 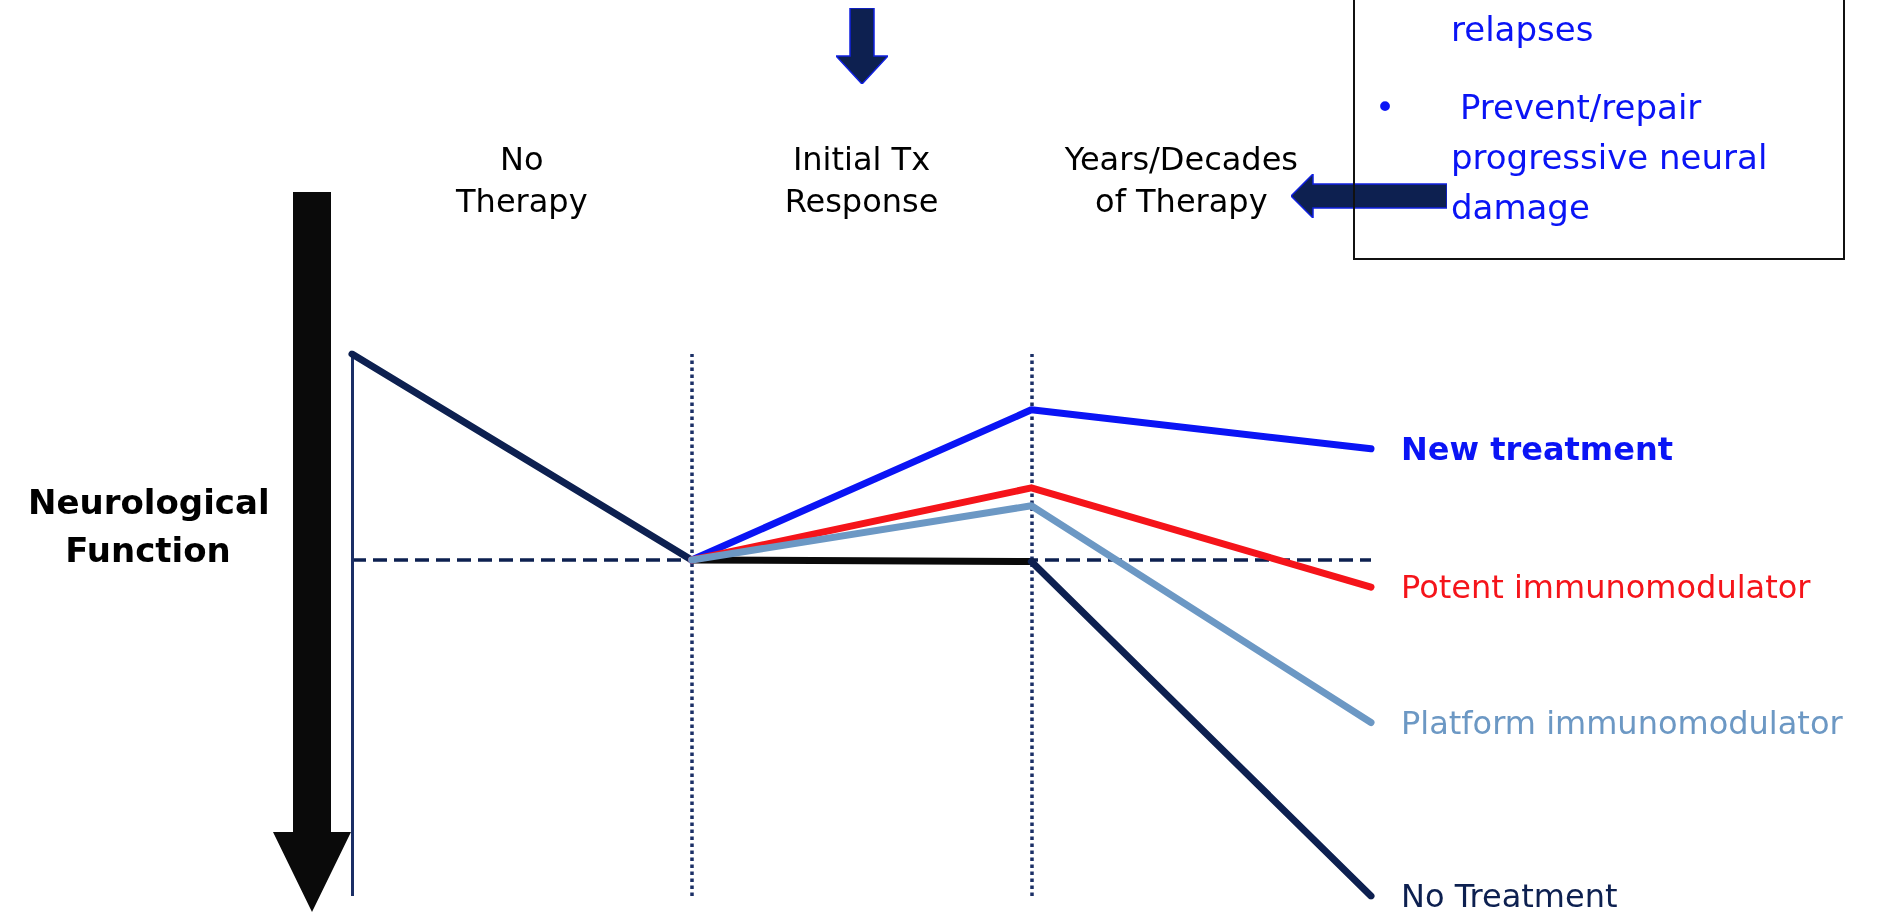 What do you see at coordinates (1606, 587) in the screenshot?
I see `series-label: Potent immunomodulator` at bounding box center [1606, 587].